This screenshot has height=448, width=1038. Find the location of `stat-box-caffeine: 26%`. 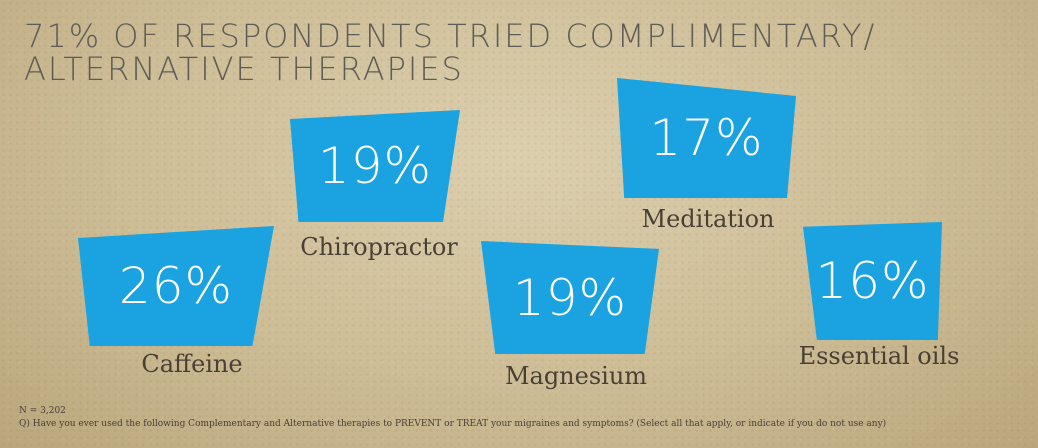

stat-box-caffeine: 26% is located at coordinates (176, 286).